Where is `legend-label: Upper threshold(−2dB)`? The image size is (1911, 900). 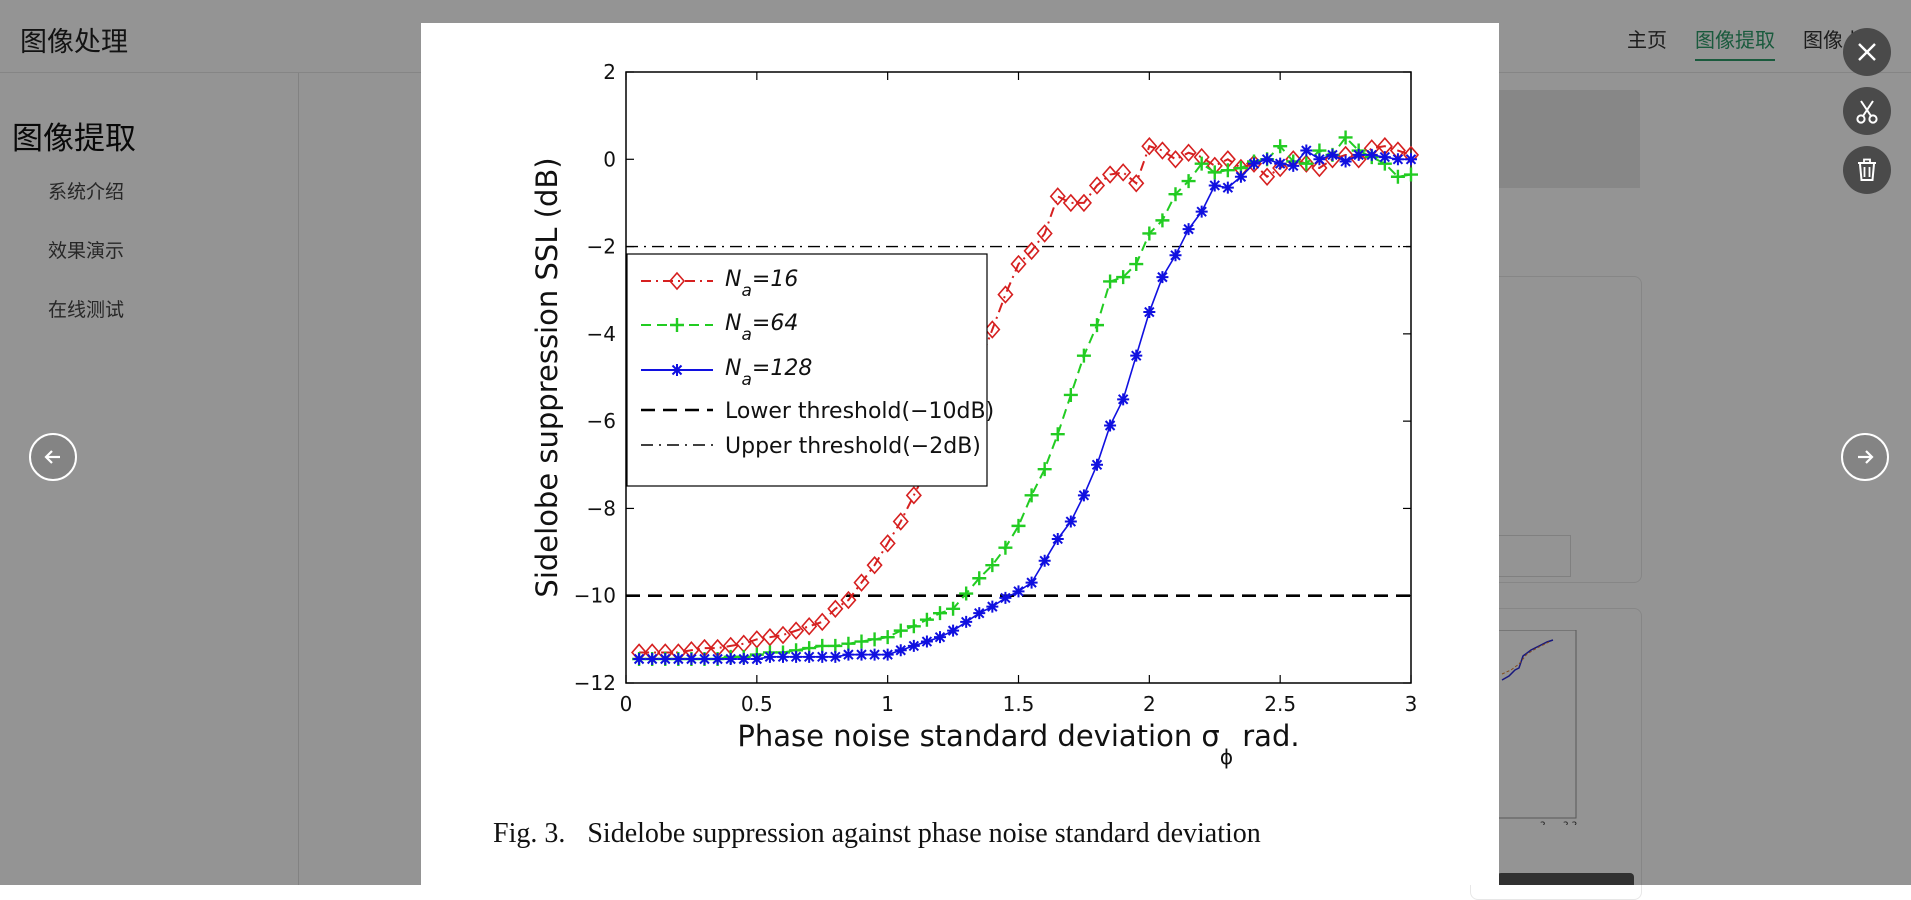
legend-label: Upper threshold(−2dB) is located at coordinates (853, 446).